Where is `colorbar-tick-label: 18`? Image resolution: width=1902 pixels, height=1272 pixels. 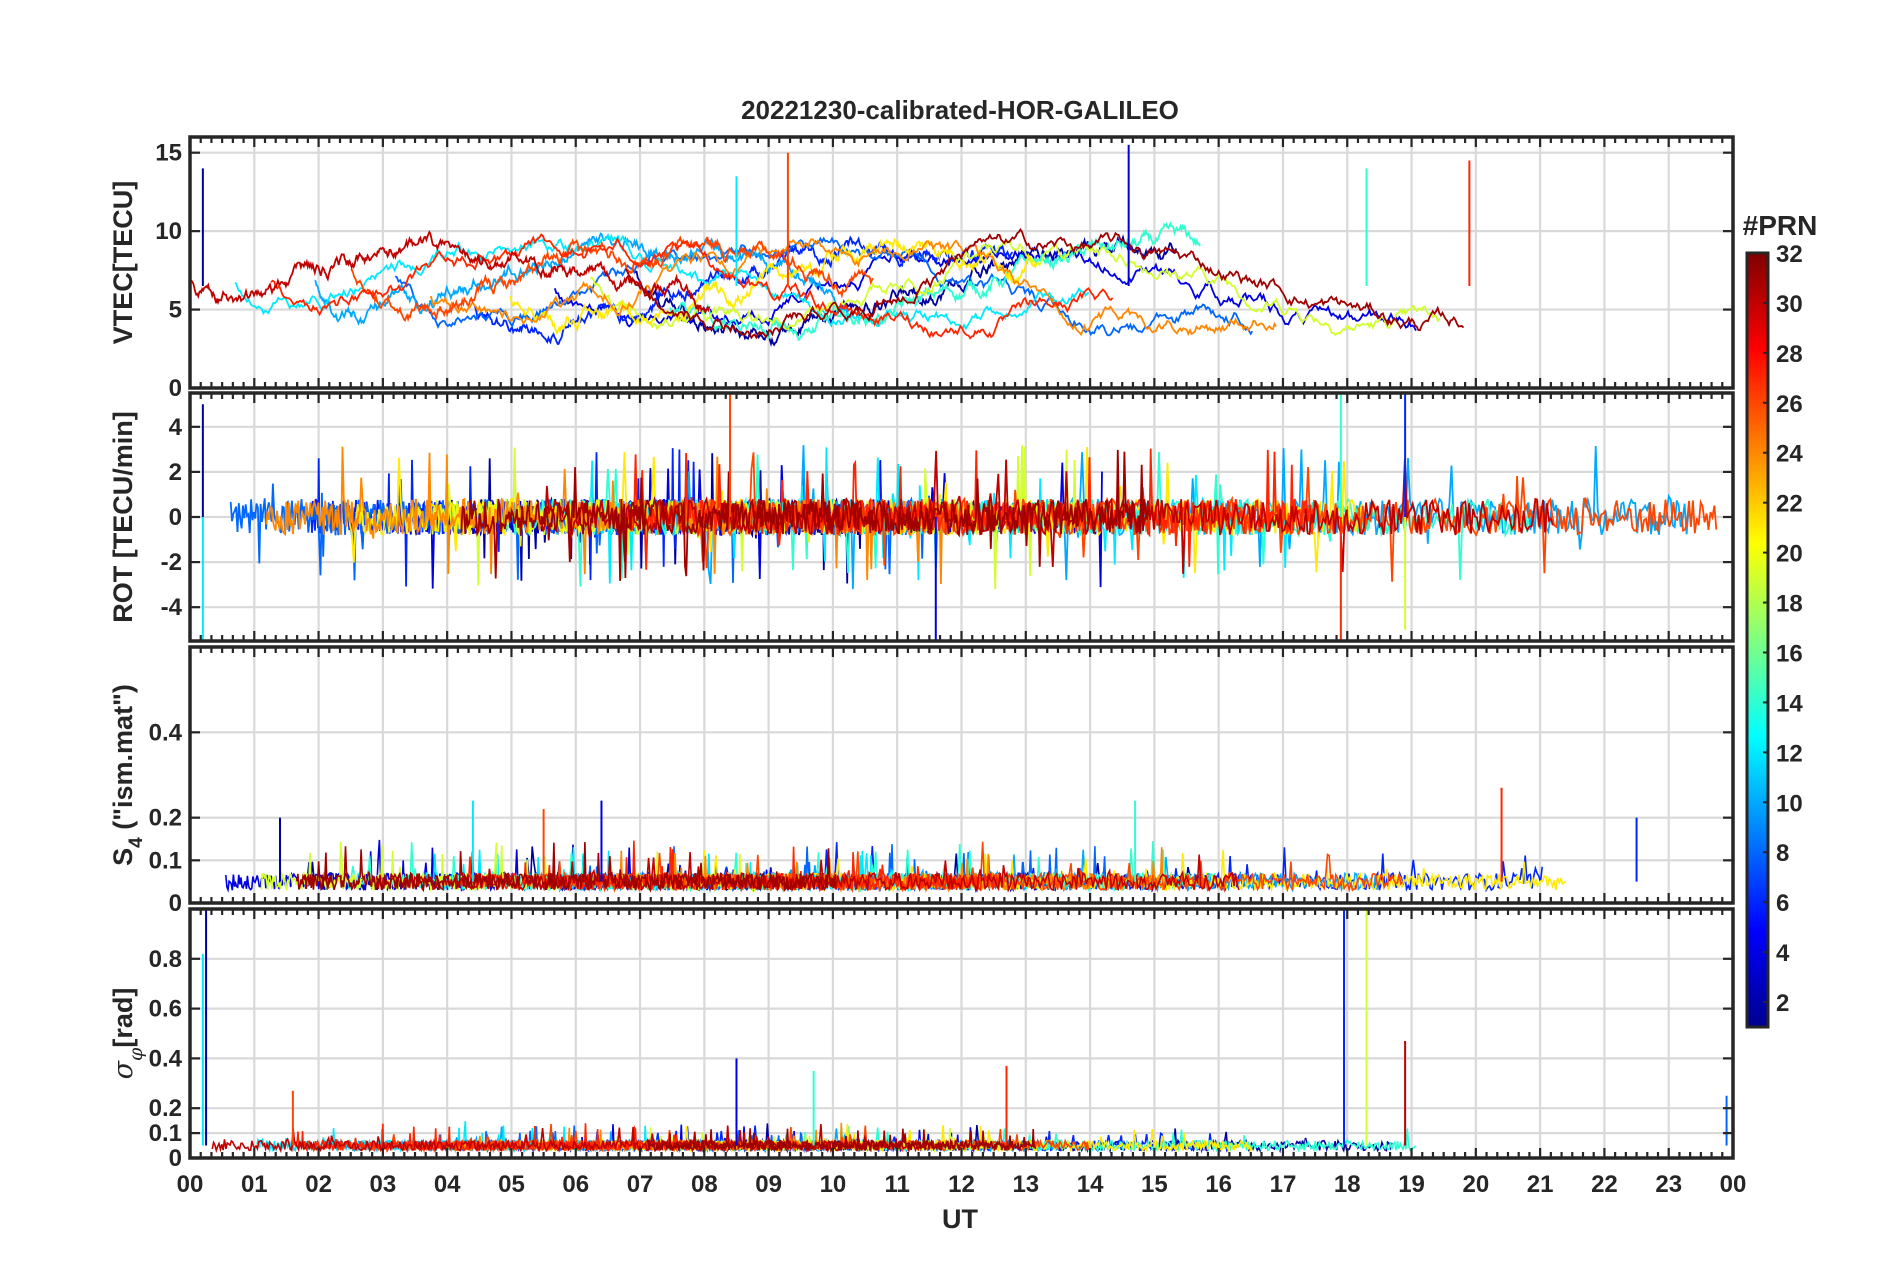 colorbar-tick-label: 18 is located at coordinates (1789, 604).